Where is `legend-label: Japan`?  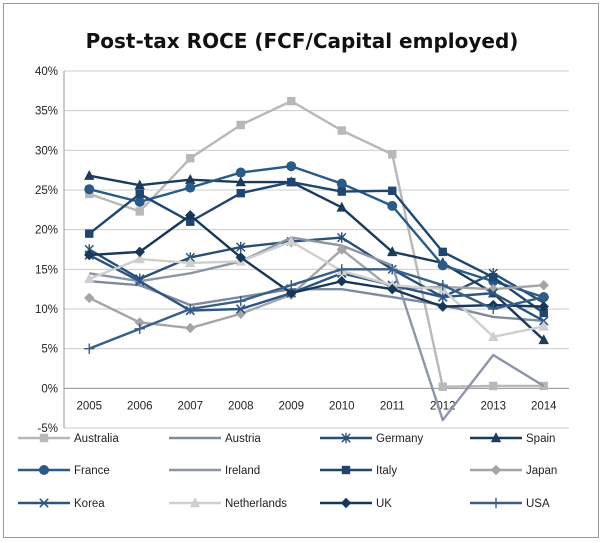 legend-label: Japan is located at coordinates (541, 471).